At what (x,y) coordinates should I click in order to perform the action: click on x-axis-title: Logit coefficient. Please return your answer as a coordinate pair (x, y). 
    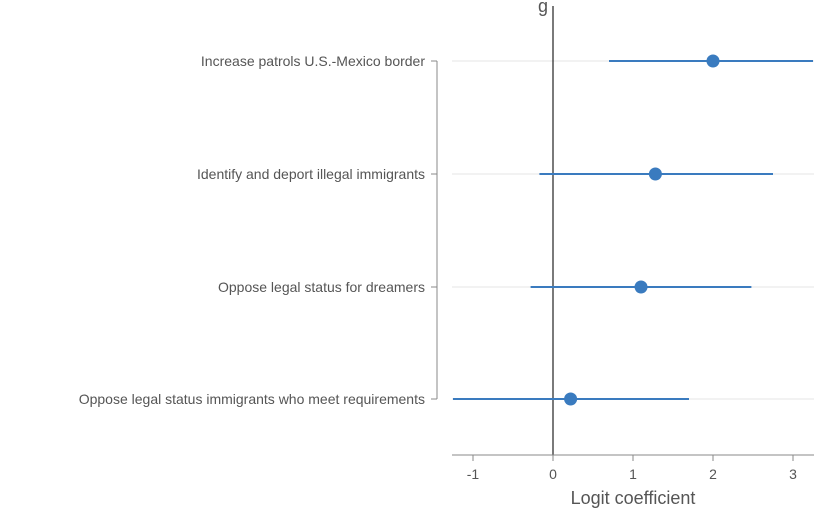
    Looking at the image, I should click on (633, 498).